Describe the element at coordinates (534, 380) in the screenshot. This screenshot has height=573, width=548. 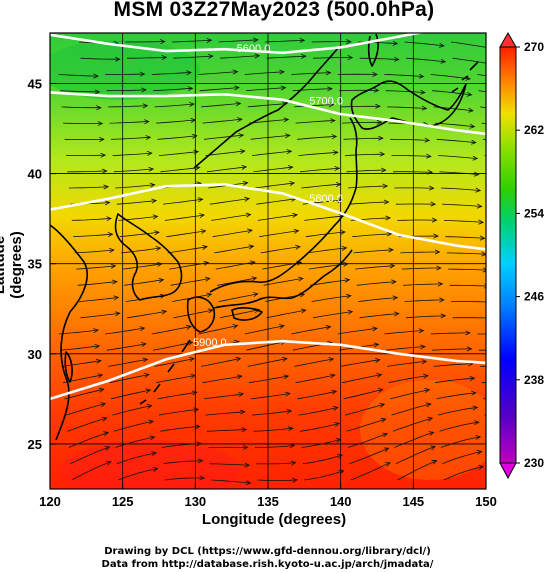
I see `colorbar-tick-label: 238` at that location.